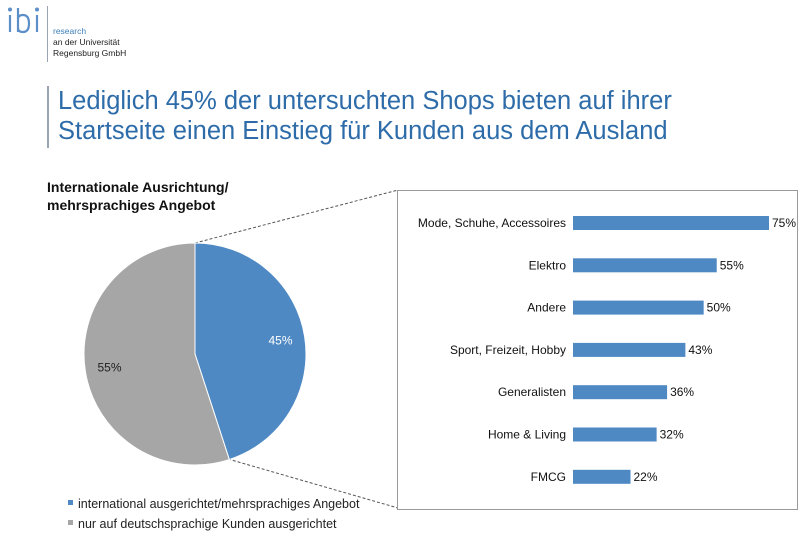 Image resolution: width=800 pixels, height=534 pixels. Describe the element at coordinates (700, 350) in the screenshot. I see `bar-value-label-3: 43%` at that location.